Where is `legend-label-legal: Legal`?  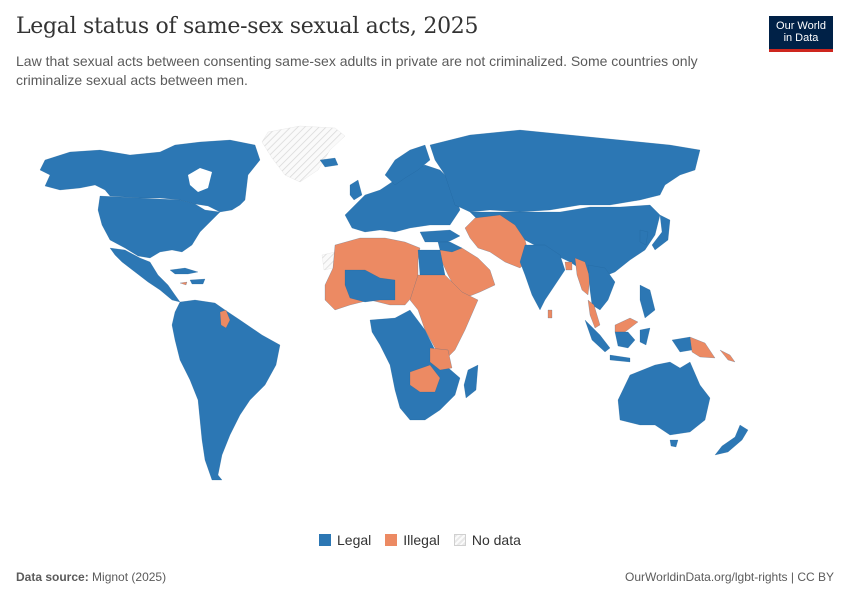
legend-label-legal: Legal is located at coordinates (354, 540).